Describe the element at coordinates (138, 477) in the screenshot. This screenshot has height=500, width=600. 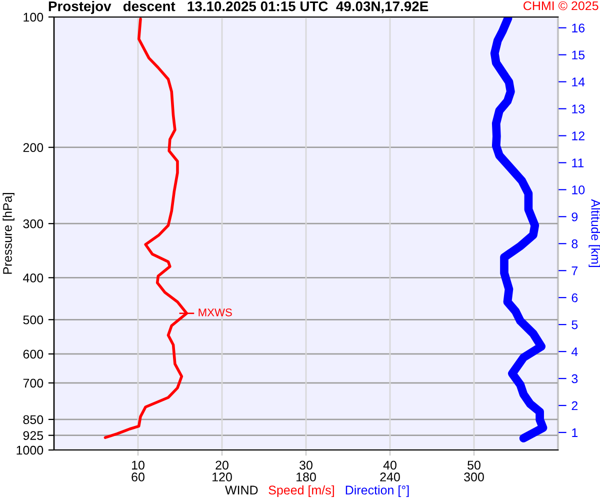
I see `x2-tick-label: 60` at that location.